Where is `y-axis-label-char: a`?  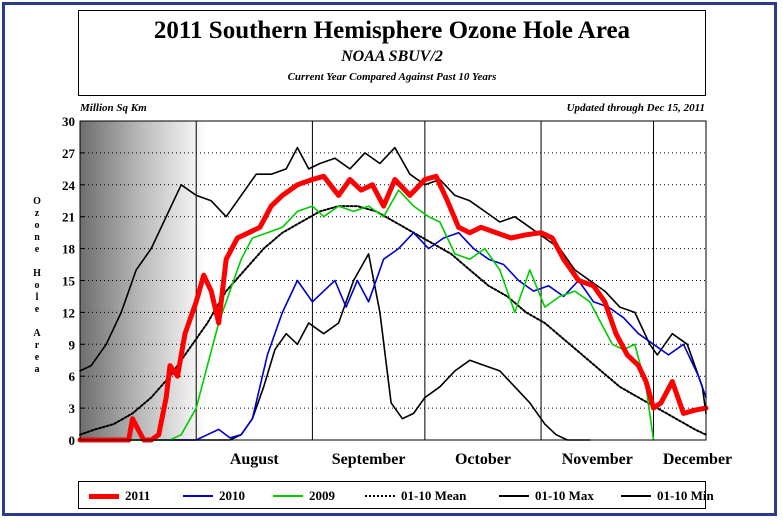
y-axis-label-char: a is located at coordinates (37, 369).